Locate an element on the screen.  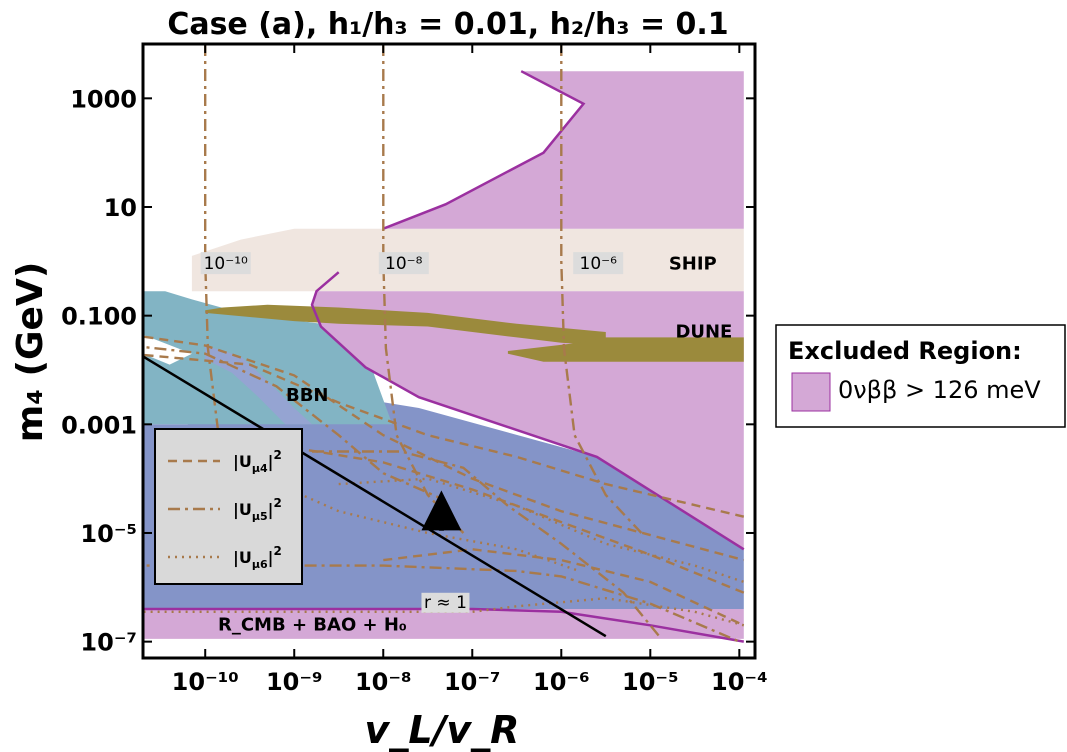
y-tick-label: 10⁻⁷ is located at coordinates (108, 643).